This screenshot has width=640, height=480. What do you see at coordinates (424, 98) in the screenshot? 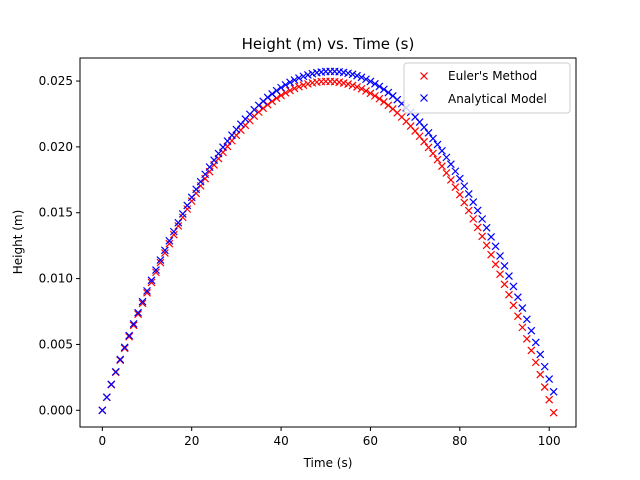
I see `legend-marker-analytical` at bounding box center [424, 98].